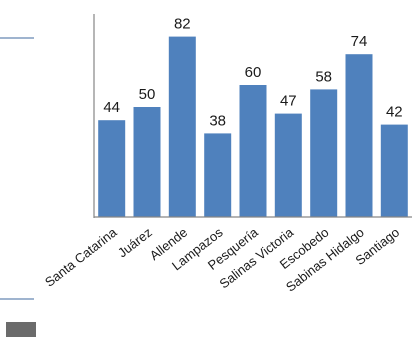  What do you see at coordinates (288, 101) in the screenshot?
I see `data-label: 47` at bounding box center [288, 101].